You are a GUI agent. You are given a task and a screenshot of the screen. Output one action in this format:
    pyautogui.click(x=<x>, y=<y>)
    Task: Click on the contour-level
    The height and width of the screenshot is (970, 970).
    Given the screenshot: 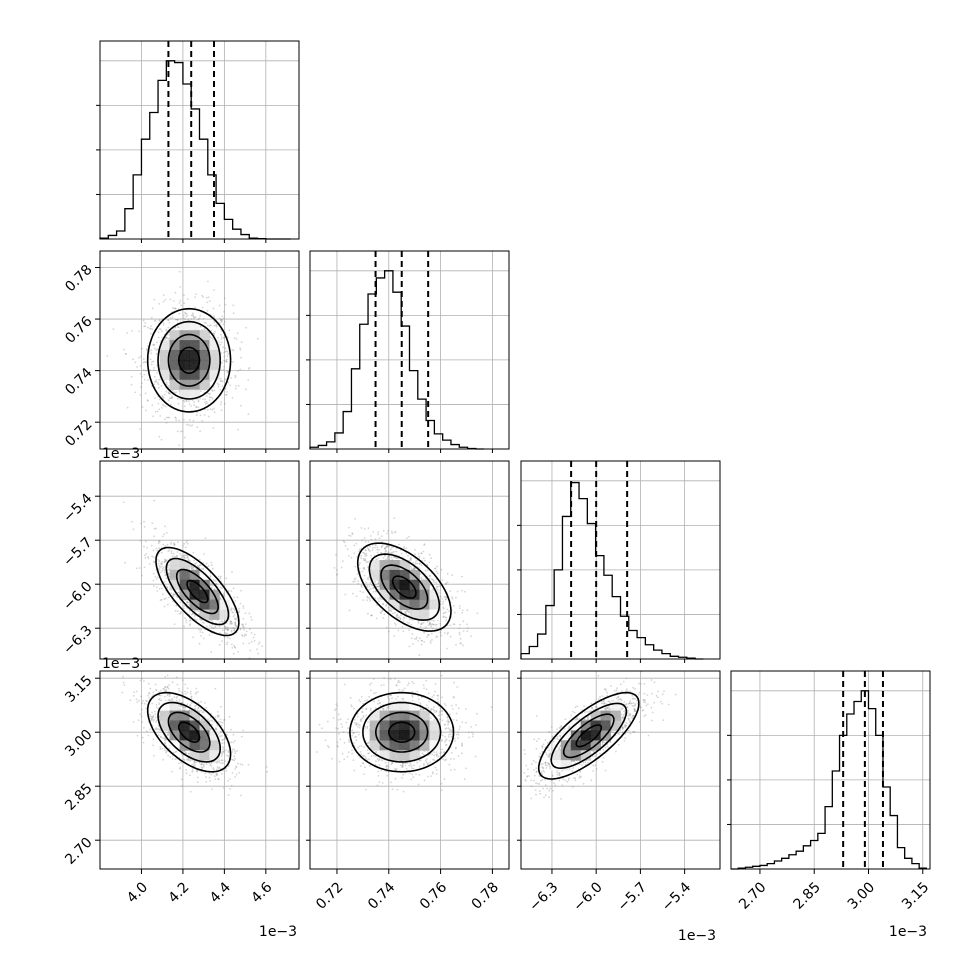 What is the action you would take?
    pyautogui.click(x=404, y=587)
    